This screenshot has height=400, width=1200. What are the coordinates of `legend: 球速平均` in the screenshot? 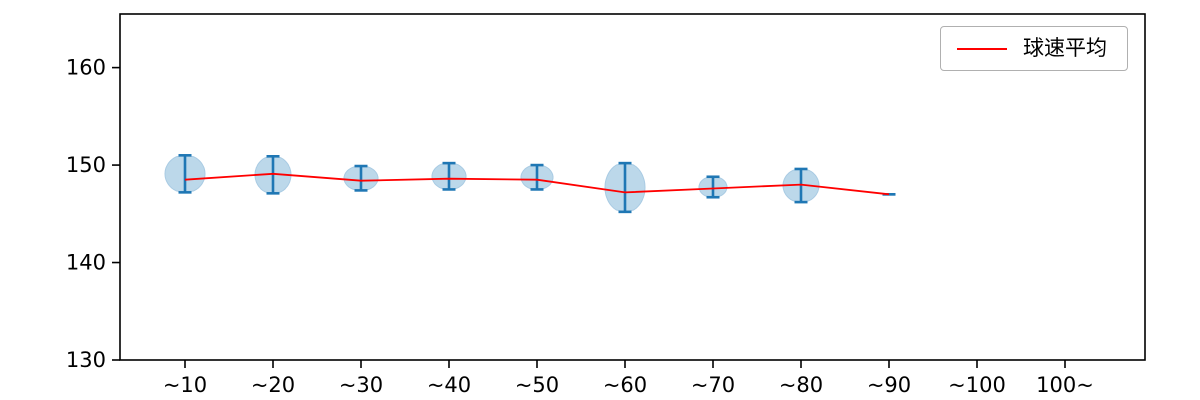 It's located at (1034, 48).